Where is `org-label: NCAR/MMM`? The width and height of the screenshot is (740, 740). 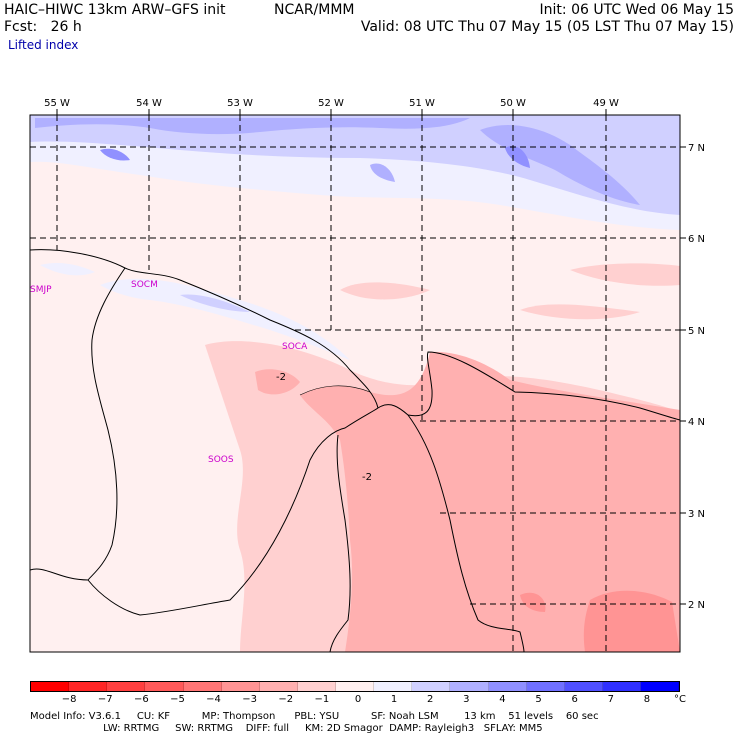 org-label: NCAR/MMM is located at coordinates (314, 10).